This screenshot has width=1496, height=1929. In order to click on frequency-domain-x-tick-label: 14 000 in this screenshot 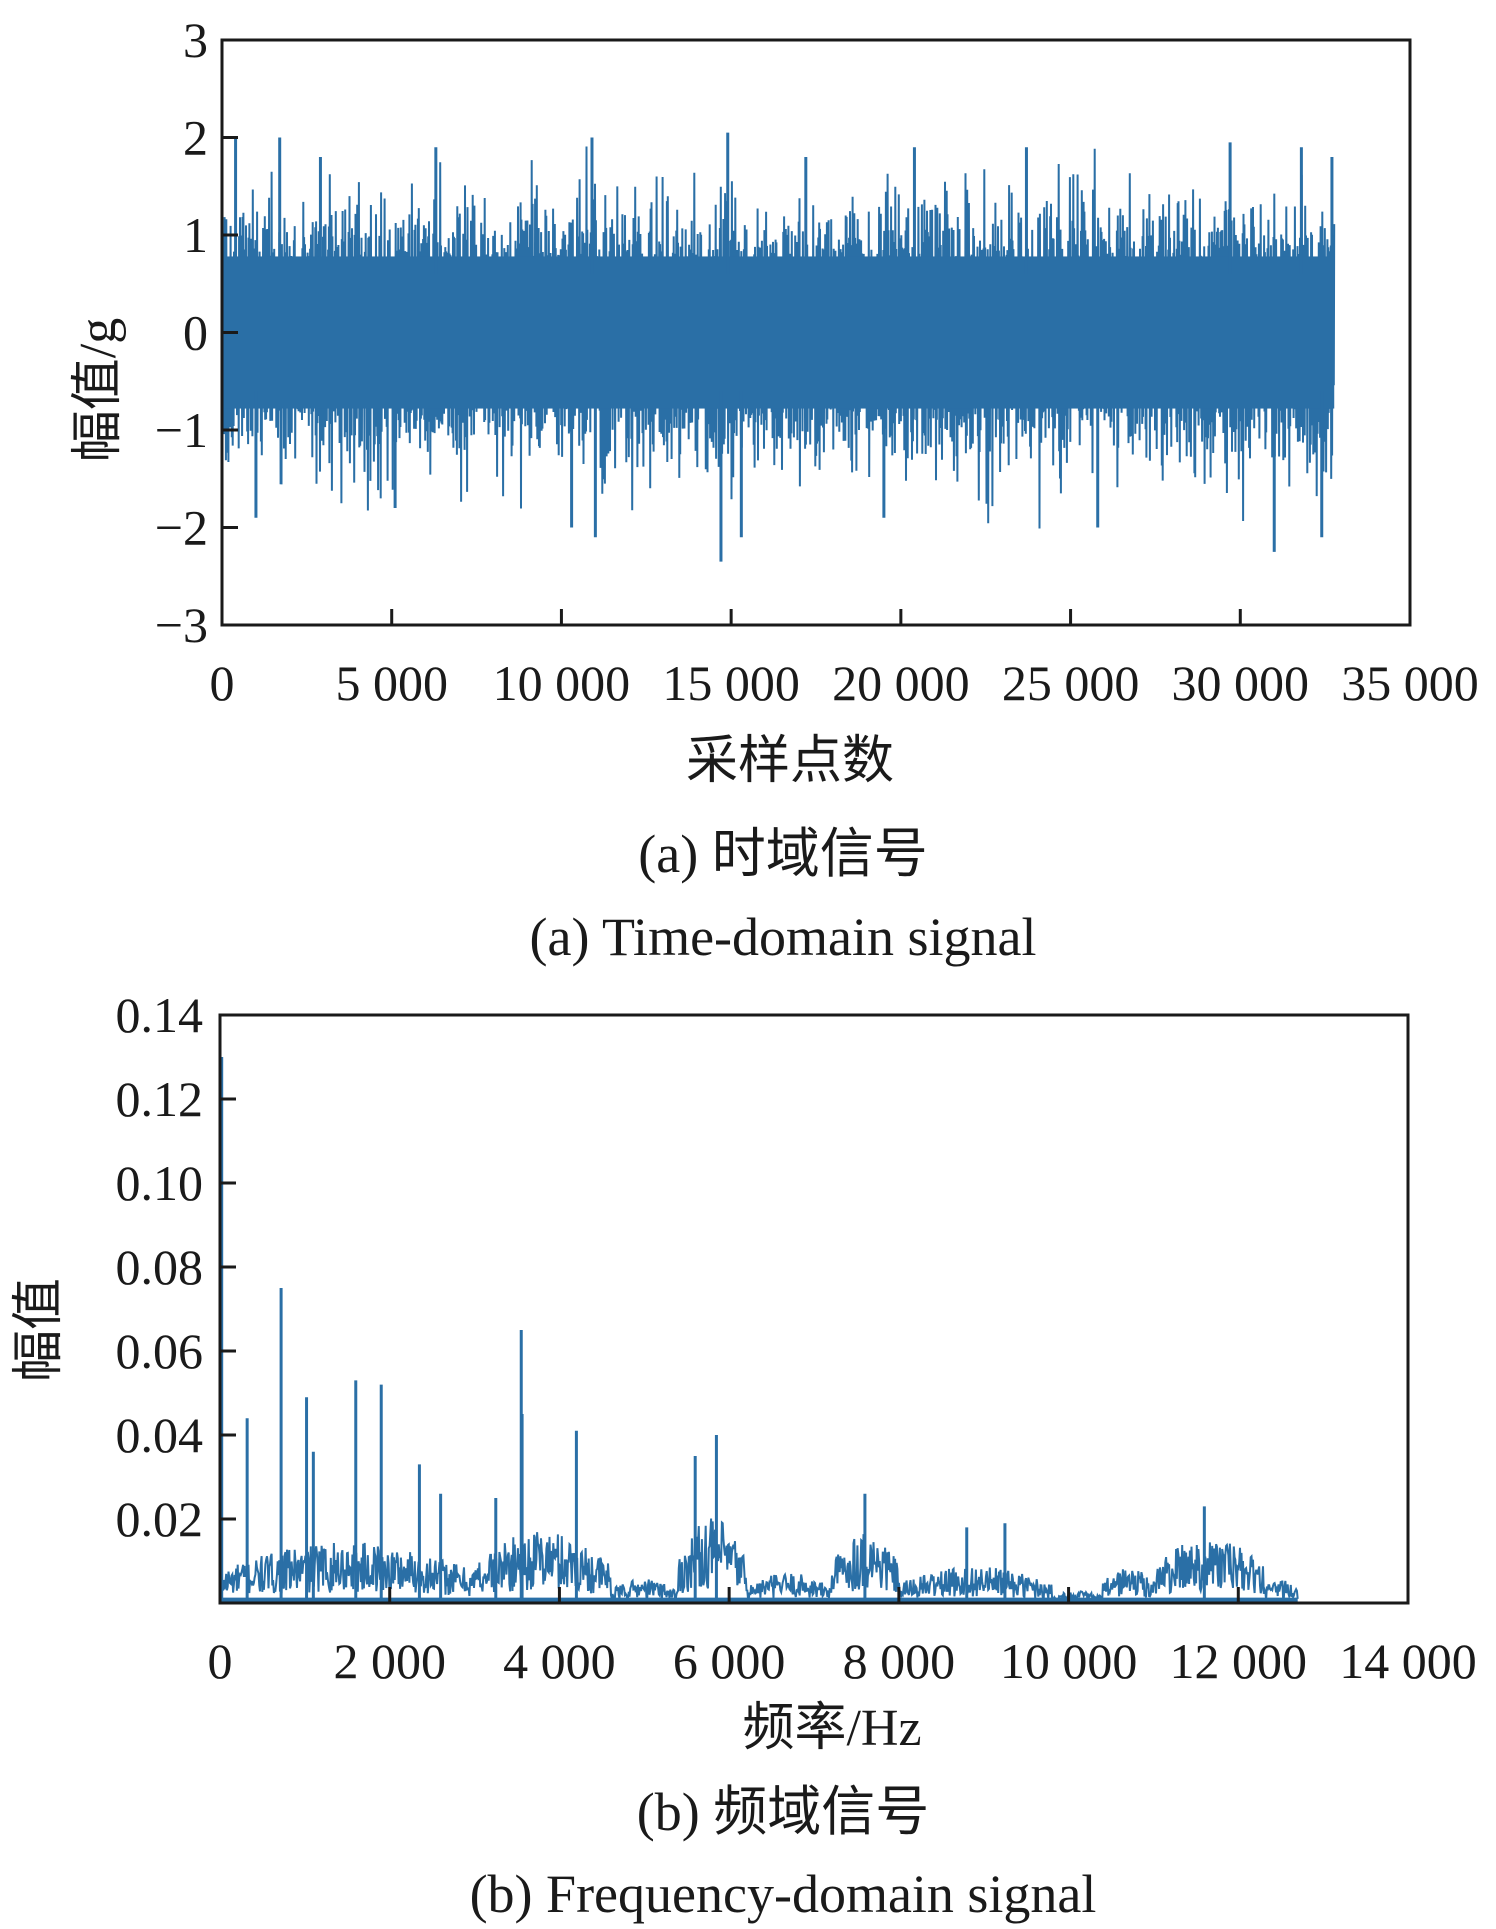, I will do `click(1408, 1661)`.